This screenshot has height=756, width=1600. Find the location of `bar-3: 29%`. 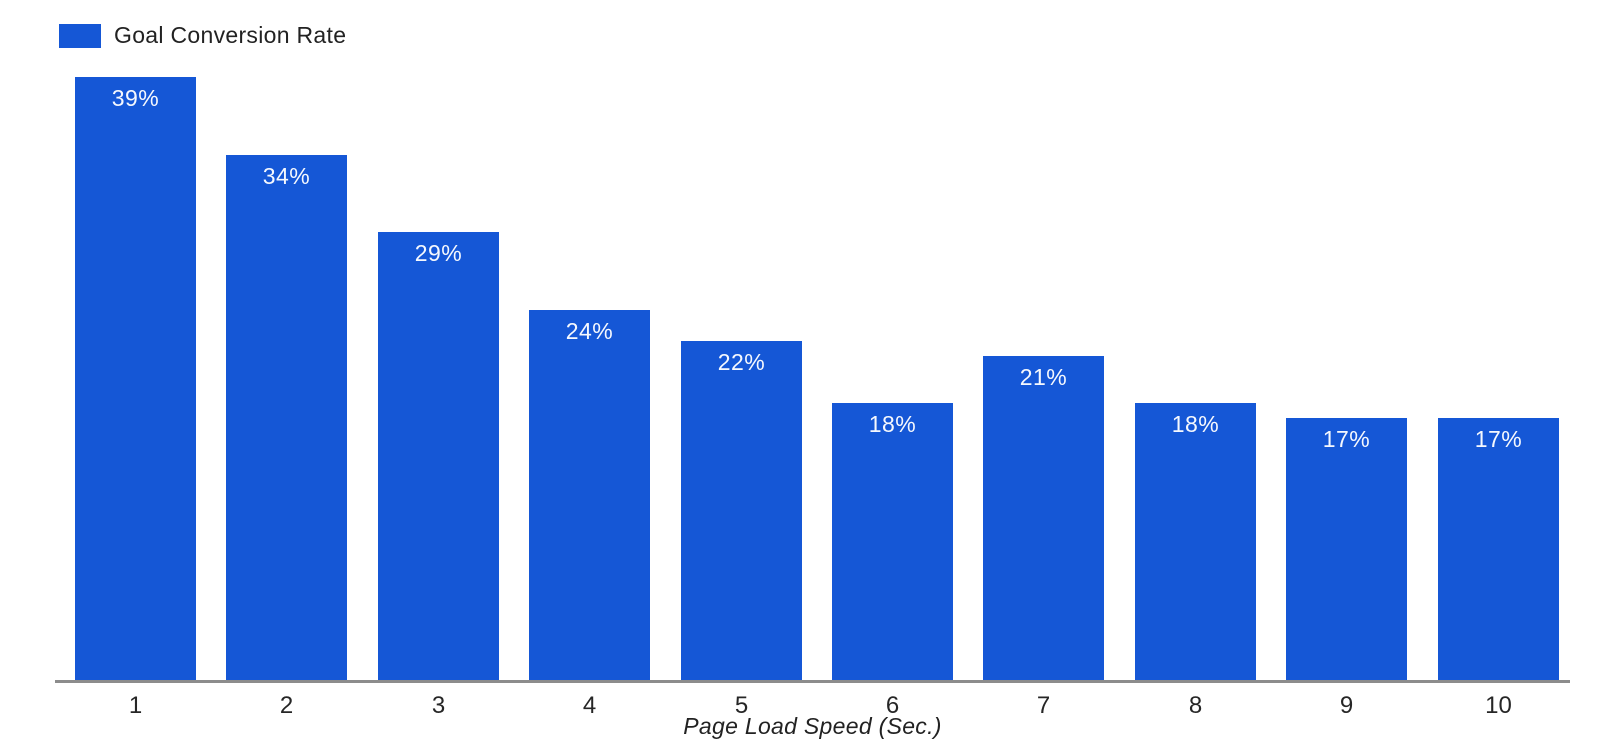

bar-3: 29% is located at coordinates (438, 457).